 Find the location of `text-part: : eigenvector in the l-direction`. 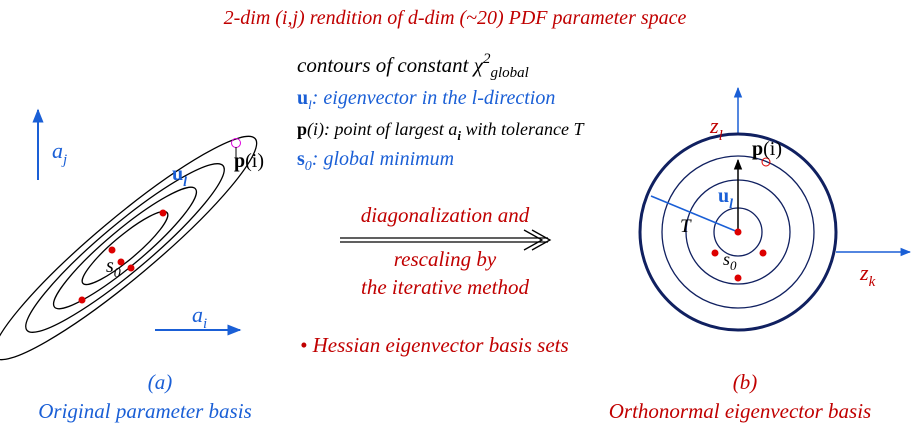

text-part: : eigenvector in the l-direction is located at coordinates (434, 98).